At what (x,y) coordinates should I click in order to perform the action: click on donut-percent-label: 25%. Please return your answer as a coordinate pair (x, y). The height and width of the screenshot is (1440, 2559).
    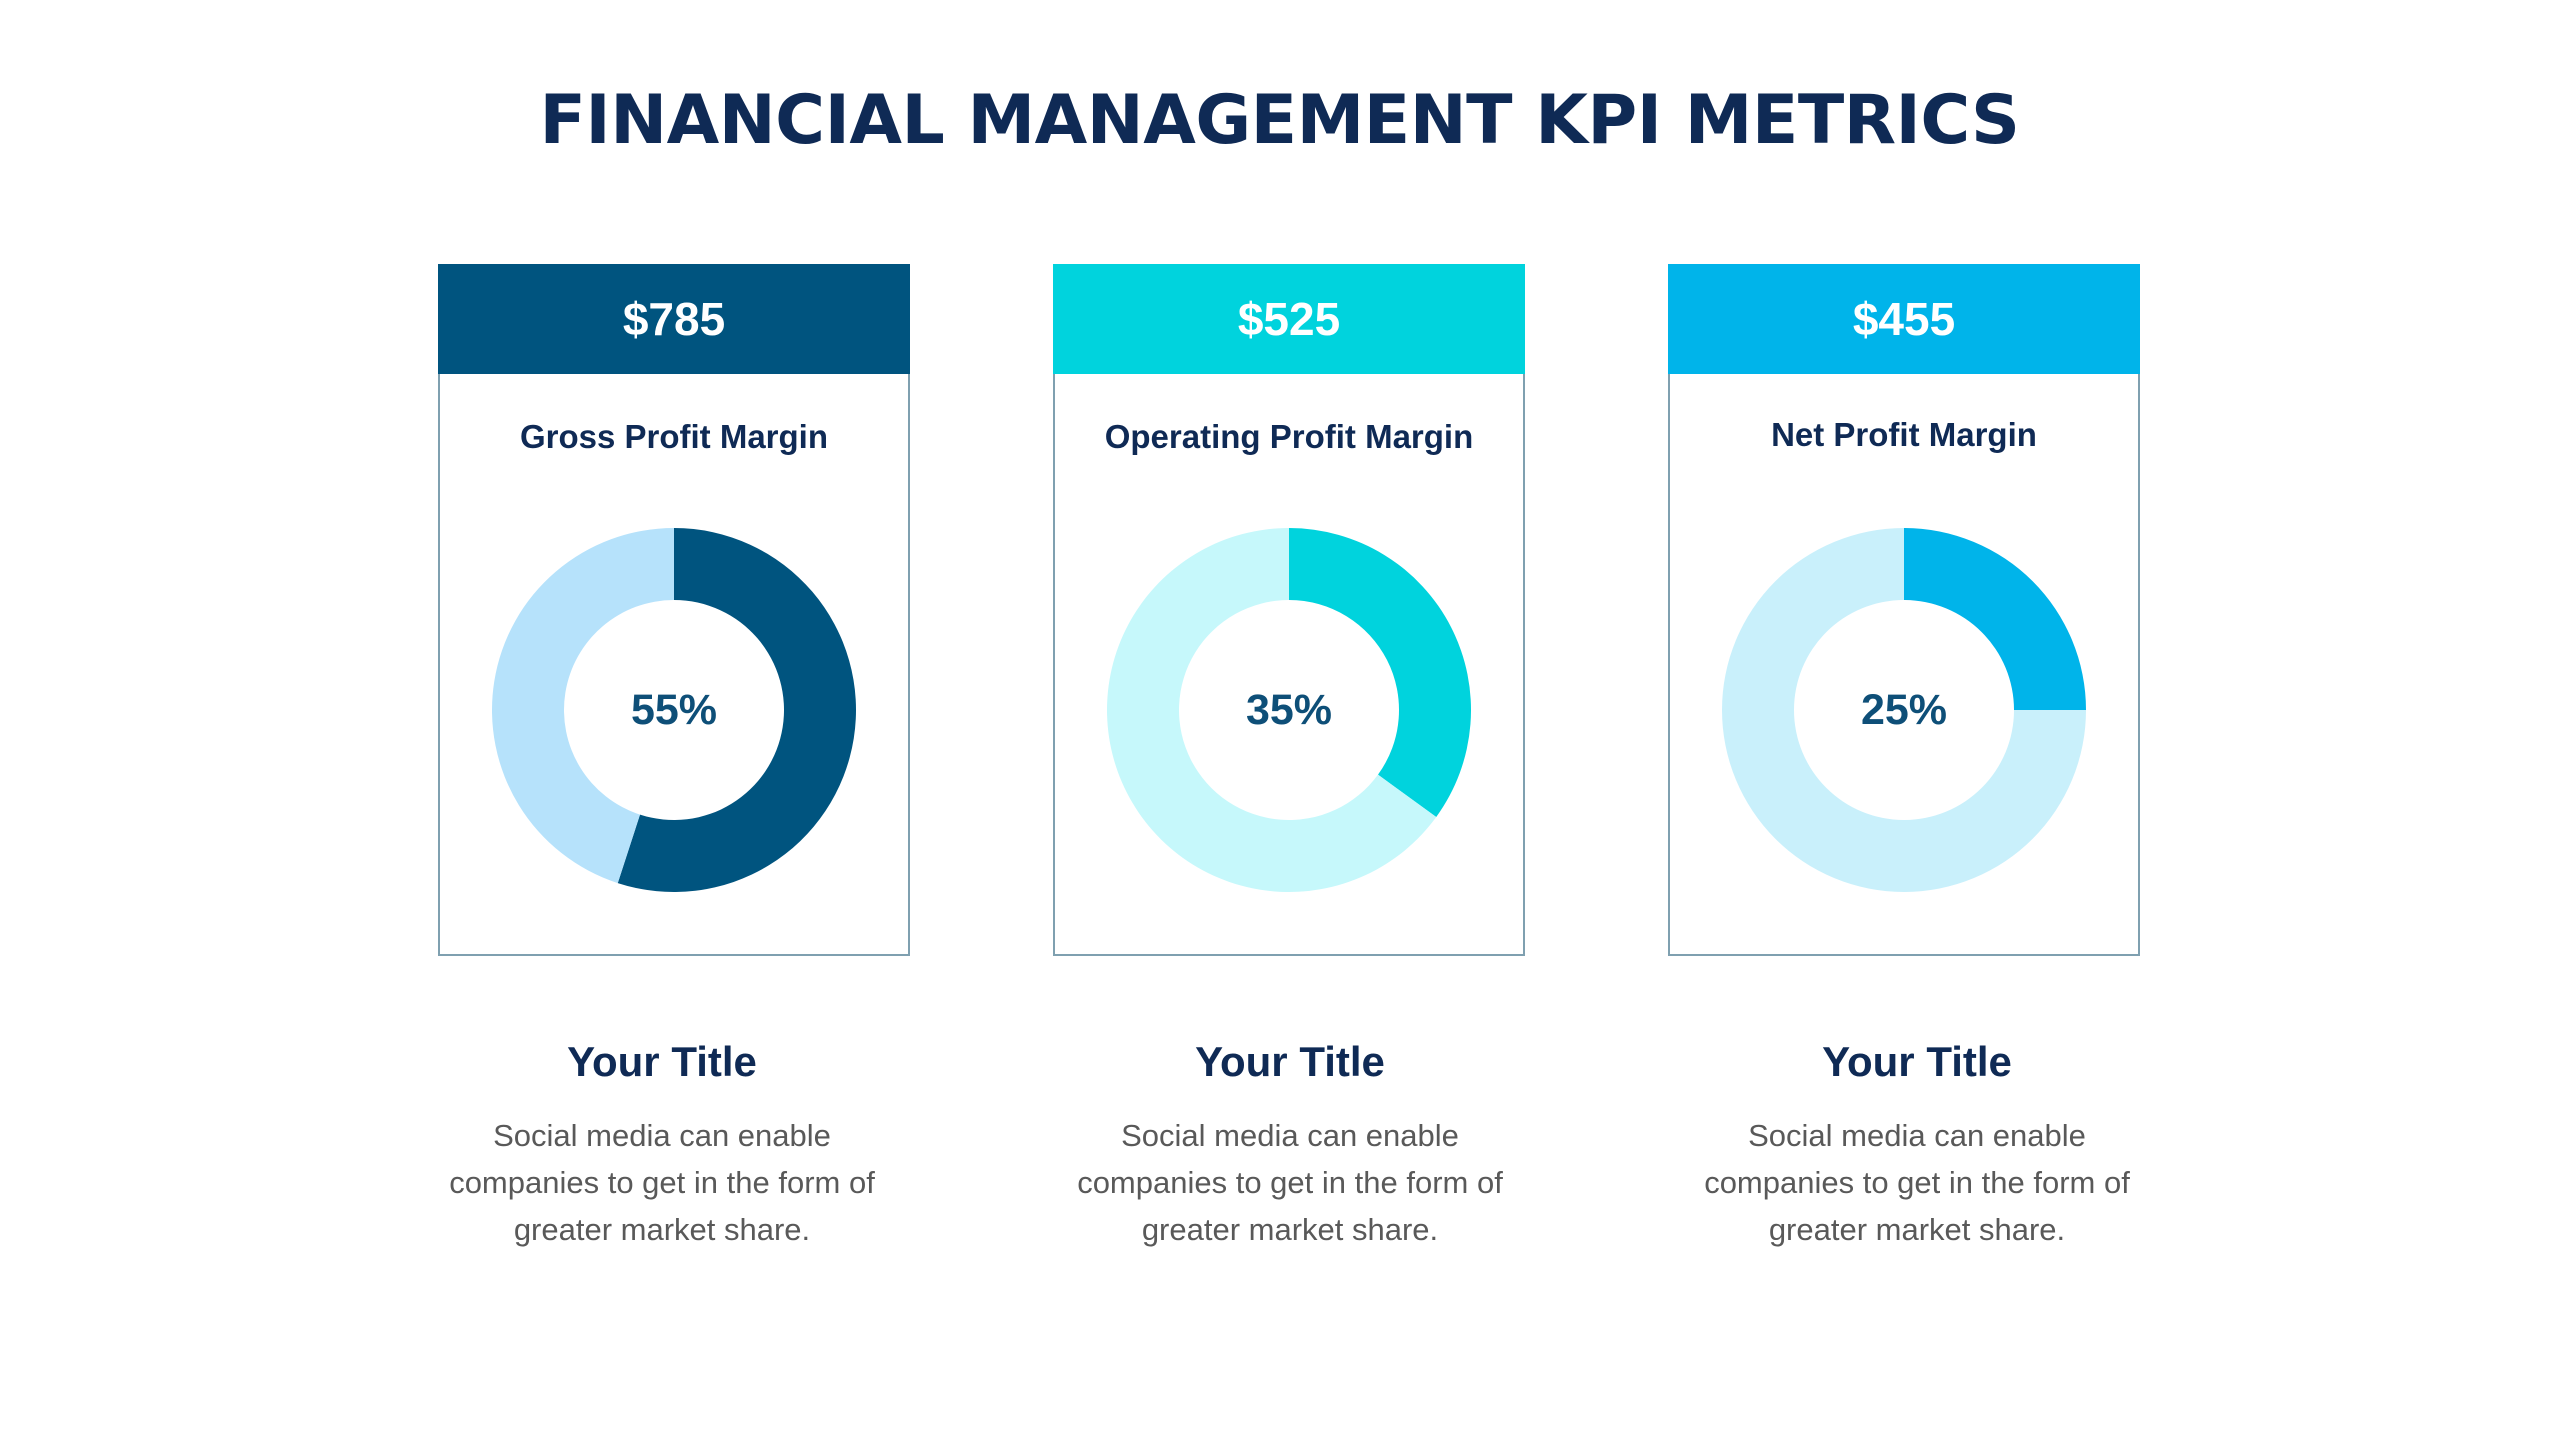
    Looking at the image, I should click on (1904, 710).